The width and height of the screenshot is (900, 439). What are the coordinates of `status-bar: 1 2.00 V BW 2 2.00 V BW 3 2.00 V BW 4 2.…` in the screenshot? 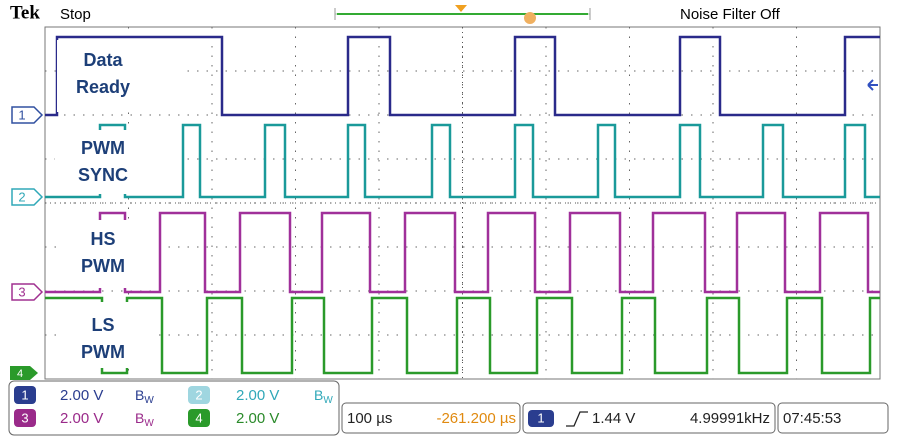 It's located at (448, 408).